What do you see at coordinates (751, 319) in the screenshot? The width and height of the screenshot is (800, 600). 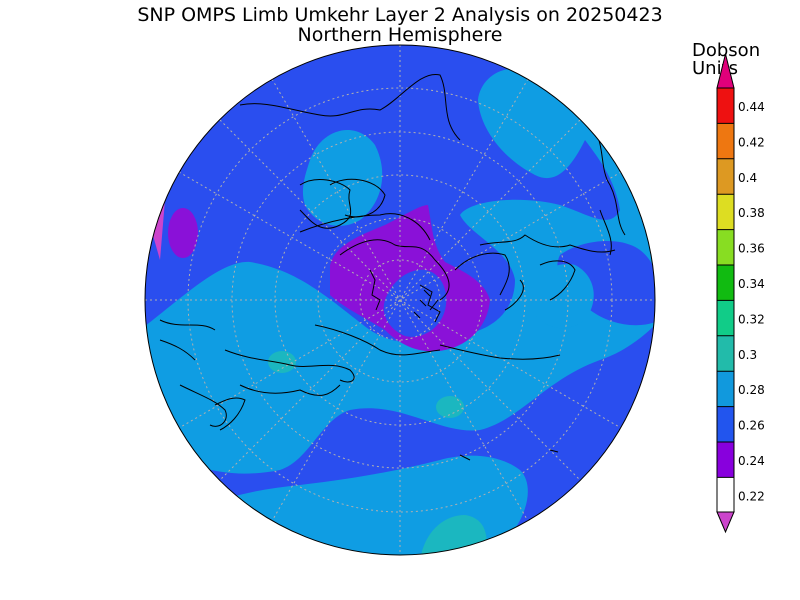 I see `colorbar-label: 0.32` at bounding box center [751, 319].